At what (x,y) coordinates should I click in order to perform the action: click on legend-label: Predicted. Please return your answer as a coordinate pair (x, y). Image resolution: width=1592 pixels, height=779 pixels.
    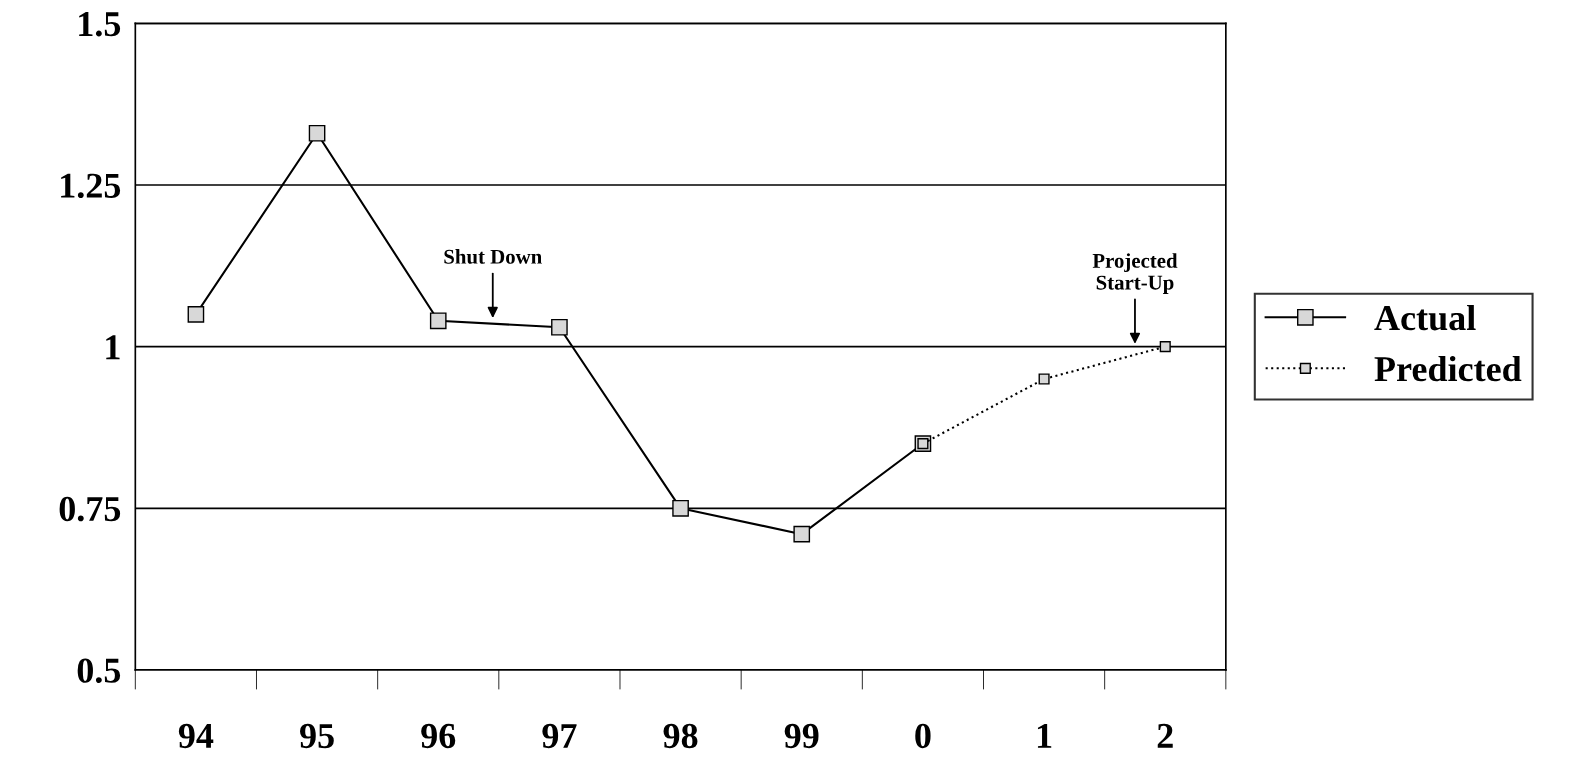
    Looking at the image, I should click on (1448, 368).